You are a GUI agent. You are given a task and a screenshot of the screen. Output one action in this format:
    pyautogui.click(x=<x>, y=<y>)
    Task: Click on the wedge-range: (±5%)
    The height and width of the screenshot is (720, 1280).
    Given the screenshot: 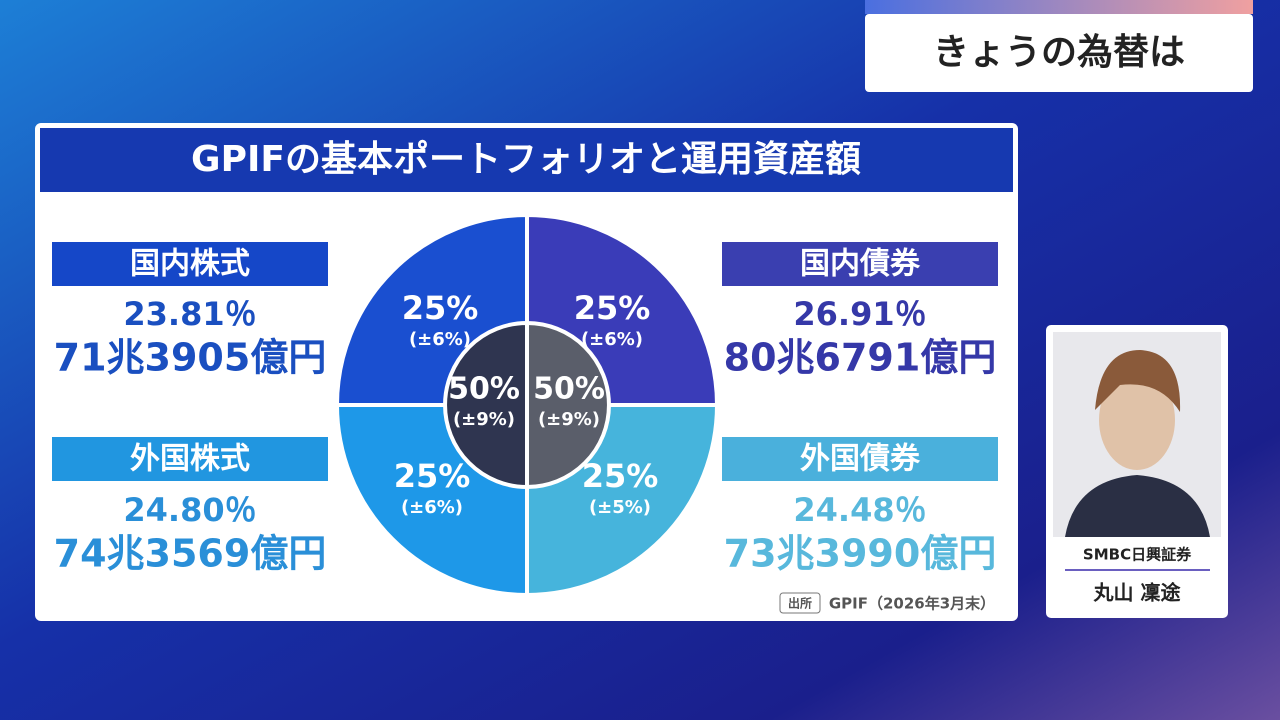 What is the action you would take?
    pyautogui.click(x=620, y=507)
    